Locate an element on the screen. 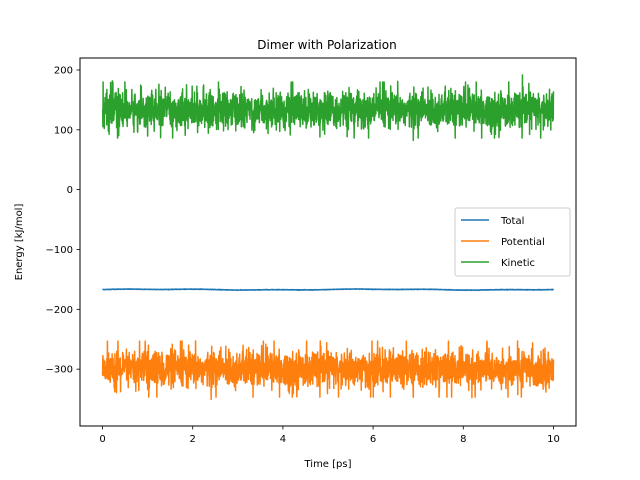 Image resolution: width=640 pixels, height=480 pixels. y-tick-label: 200 is located at coordinates (63, 70).